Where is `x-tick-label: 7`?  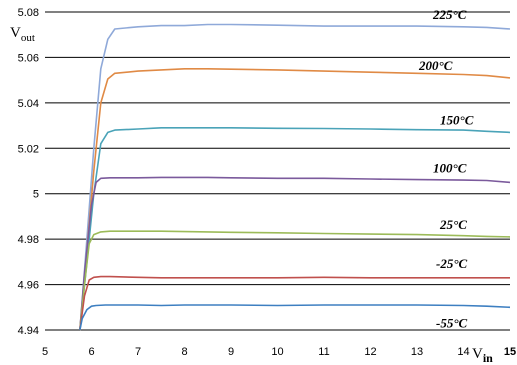 x-tick-label: 7 is located at coordinates (138, 352).